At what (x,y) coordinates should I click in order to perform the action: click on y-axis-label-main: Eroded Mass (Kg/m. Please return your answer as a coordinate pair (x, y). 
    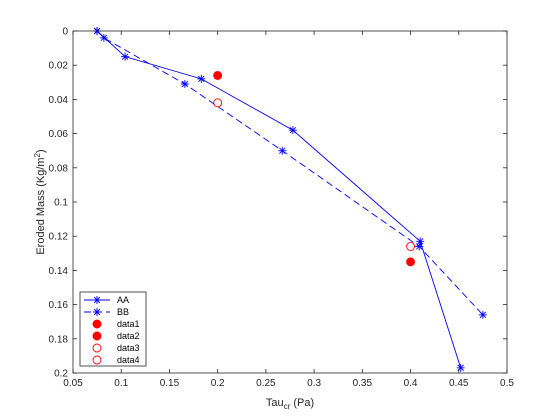
    Looking at the image, I should click on (41, 205).